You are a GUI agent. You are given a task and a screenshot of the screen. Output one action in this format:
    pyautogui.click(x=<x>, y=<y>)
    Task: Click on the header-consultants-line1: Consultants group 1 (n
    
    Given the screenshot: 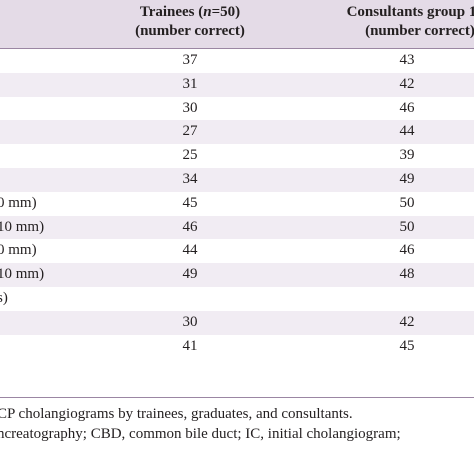 What is the action you would take?
    pyautogui.click(x=387, y=12)
    